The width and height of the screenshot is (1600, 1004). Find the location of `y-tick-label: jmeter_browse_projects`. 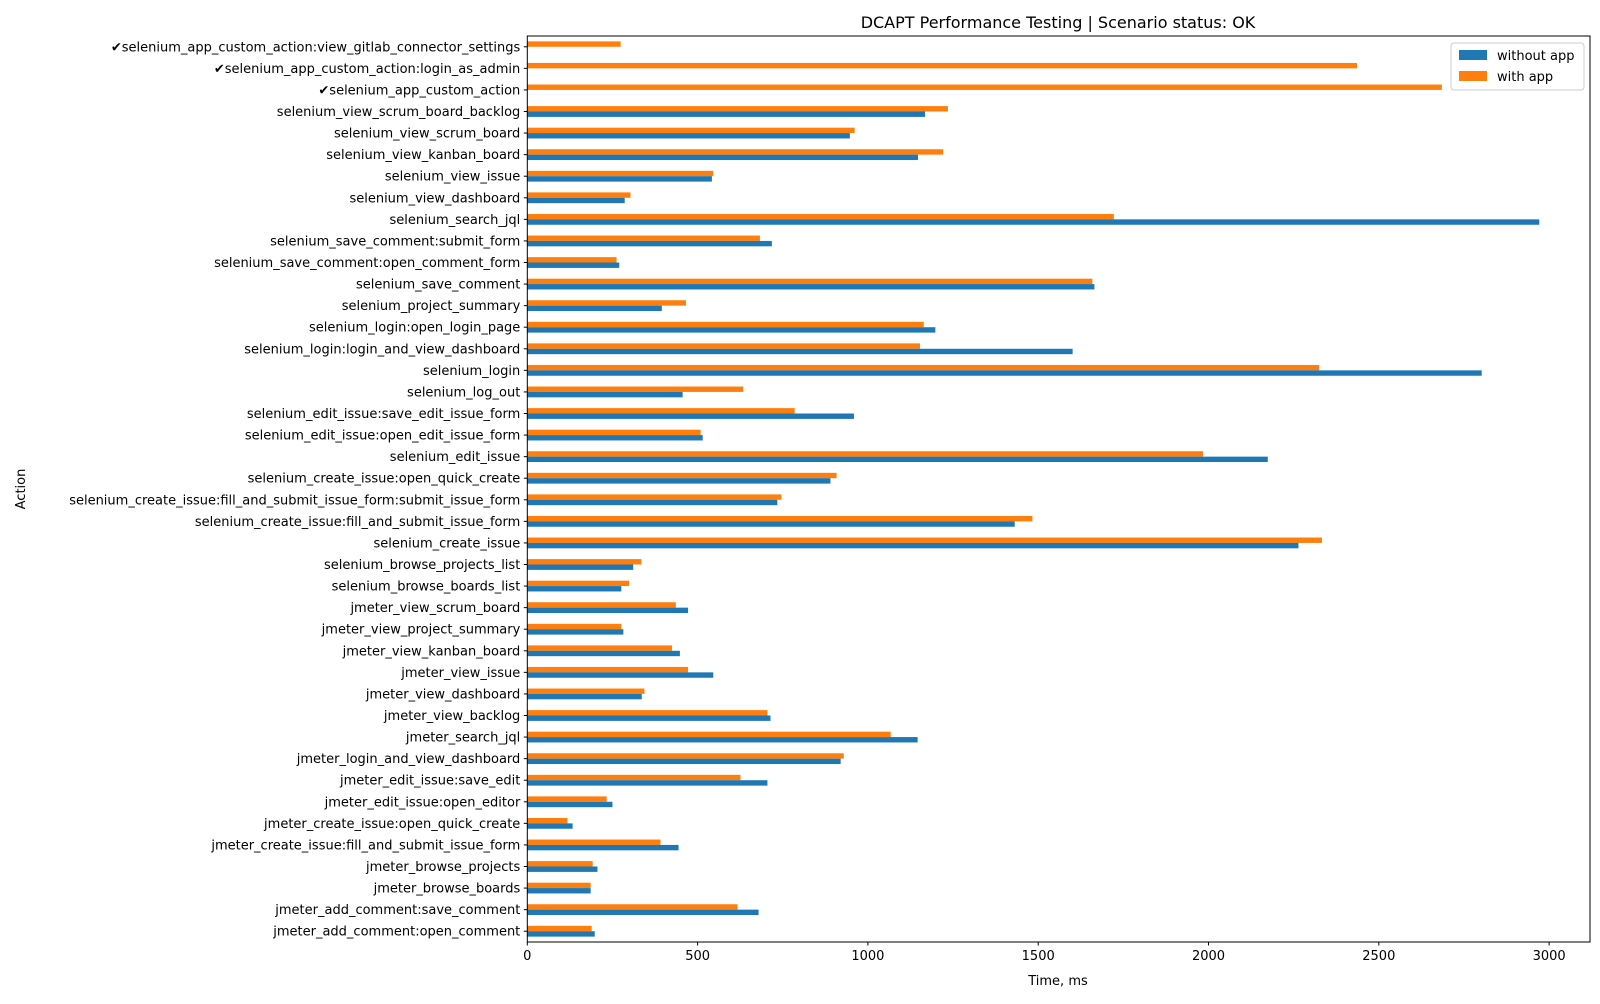

y-tick-label: jmeter_browse_projects is located at coordinates (443, 867).